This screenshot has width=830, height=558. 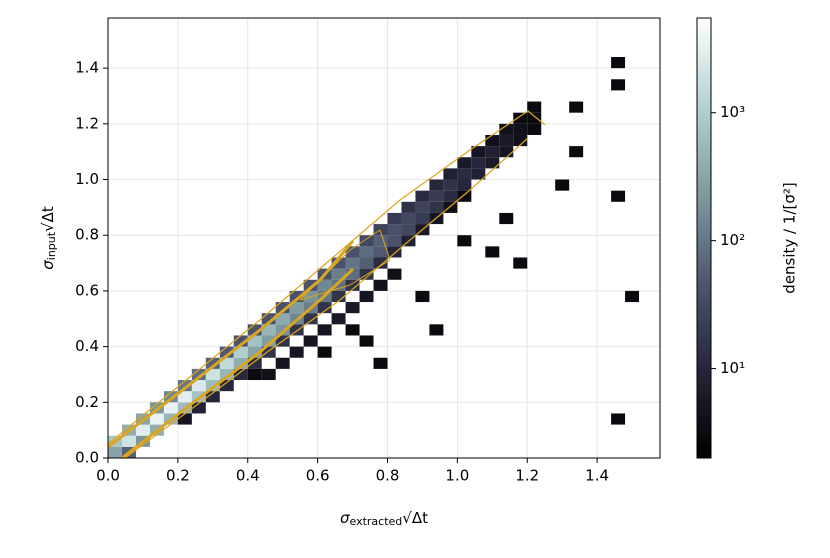 What do you see at coordinates (51, 245) in the screenshot?
I see `y-label-subscript: input` at bounding box center [51, 245].